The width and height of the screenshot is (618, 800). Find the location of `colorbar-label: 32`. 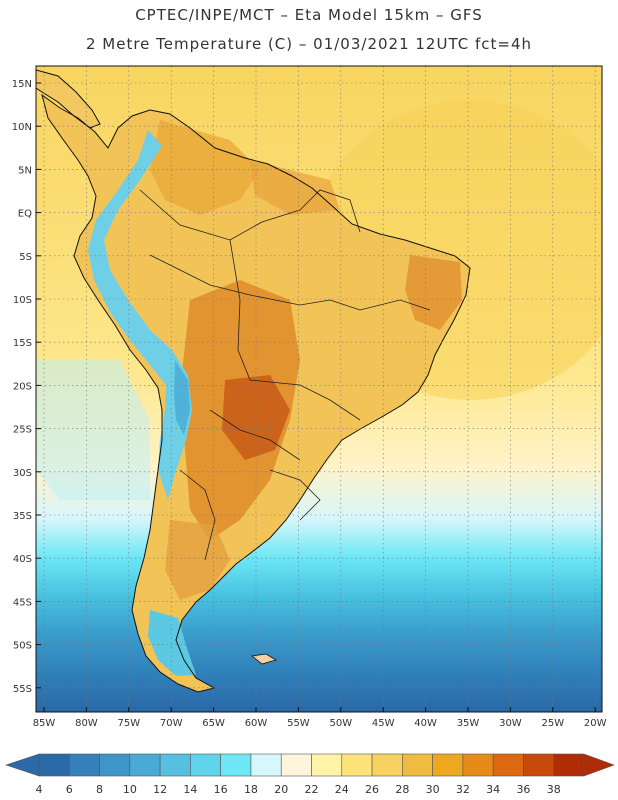

colorbar-label: 32 is located at coordinates (462, 789).